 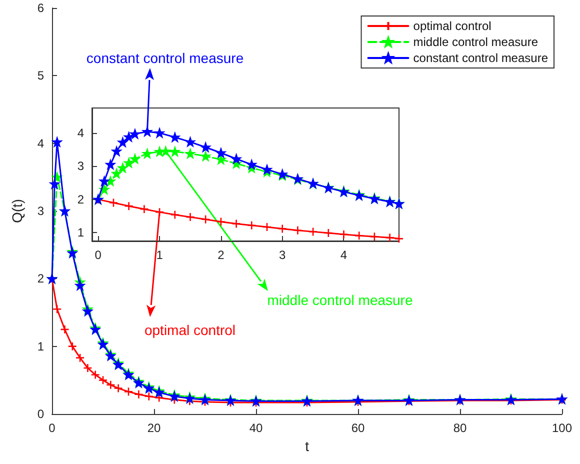 What do you see at coordinates (460, 428) in the screenshot?
I see `x-tick-label: 80` at bounding box center [460, 428].